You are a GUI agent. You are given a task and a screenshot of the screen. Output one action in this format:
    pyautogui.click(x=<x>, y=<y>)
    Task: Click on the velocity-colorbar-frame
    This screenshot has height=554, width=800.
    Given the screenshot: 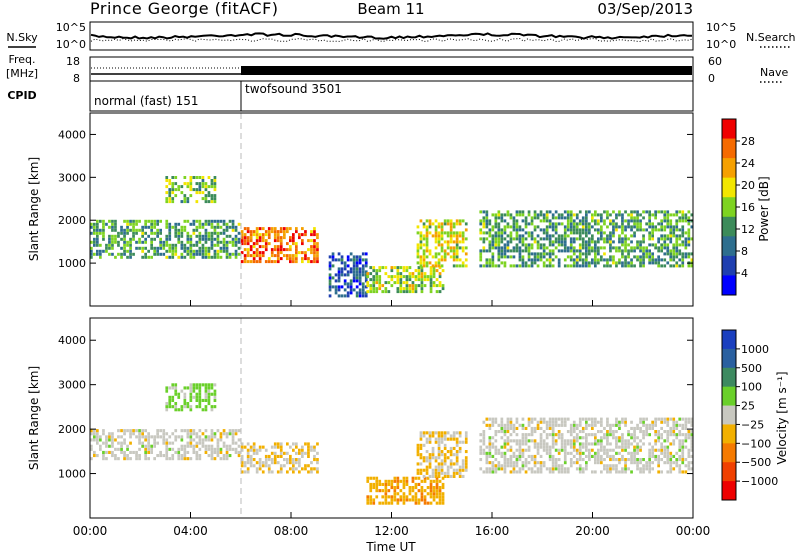 What is the action you would take?
    pyautogui.click(x=729, y=415)
    